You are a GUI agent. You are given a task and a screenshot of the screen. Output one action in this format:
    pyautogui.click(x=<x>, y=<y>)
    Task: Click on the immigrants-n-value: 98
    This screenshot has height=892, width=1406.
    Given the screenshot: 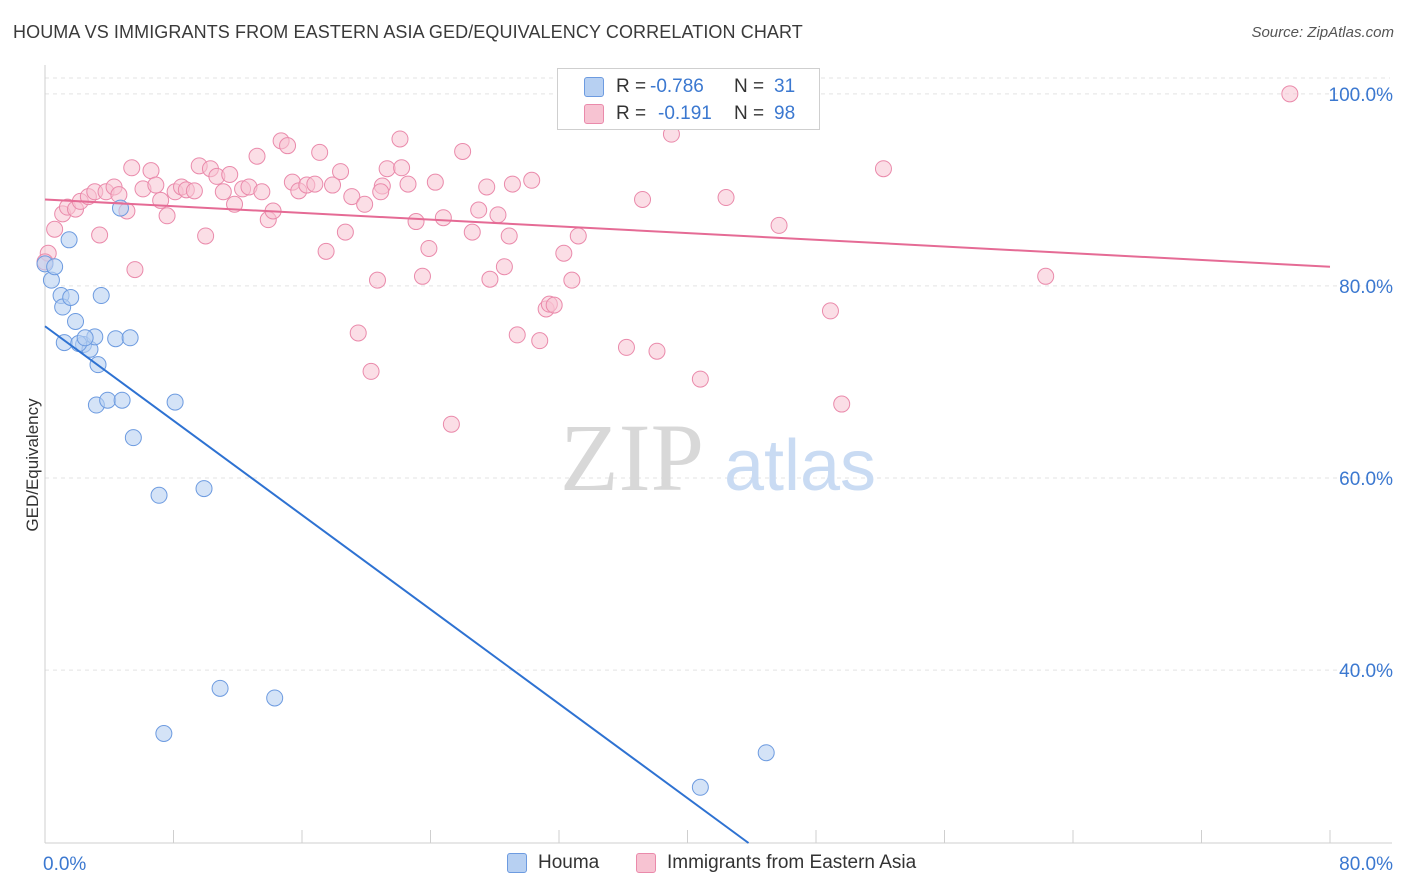 What is the action you would take?
    pyautogui.click(x=785, y=113)
    